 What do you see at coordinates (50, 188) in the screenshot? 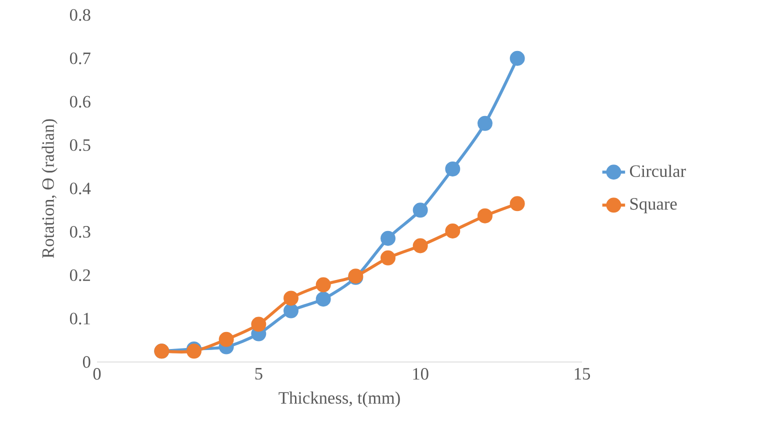
I see `y-axis-title: Rotation, ϴ (radian)` at bounding box center [50, 188].